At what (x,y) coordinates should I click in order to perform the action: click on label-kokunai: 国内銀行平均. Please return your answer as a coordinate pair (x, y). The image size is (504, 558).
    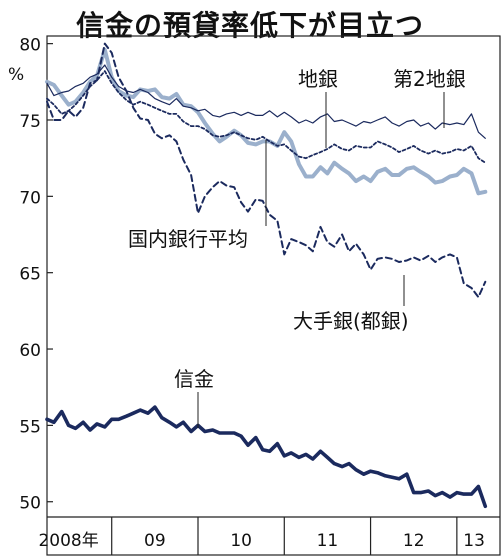
    Looking at the image, I should click on (188, 239).